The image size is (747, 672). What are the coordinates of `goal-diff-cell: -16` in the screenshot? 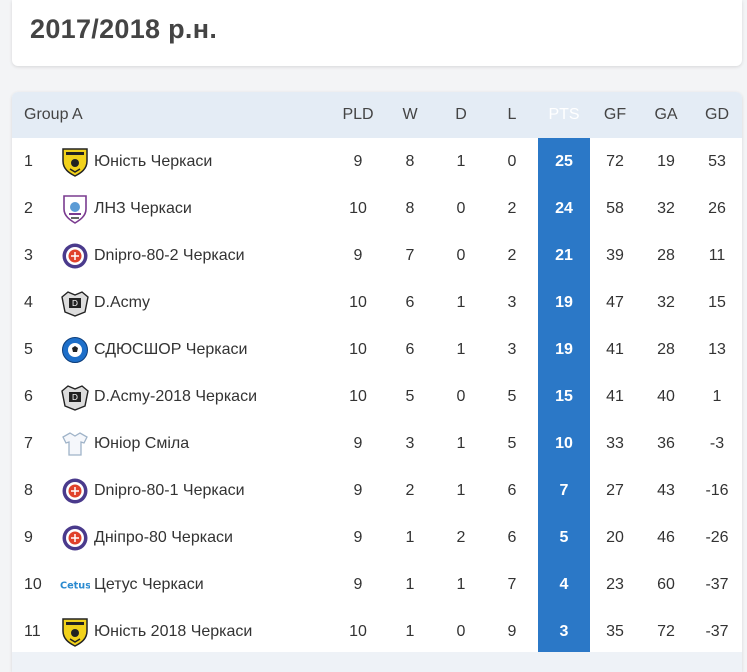 It's located at (717, 490).